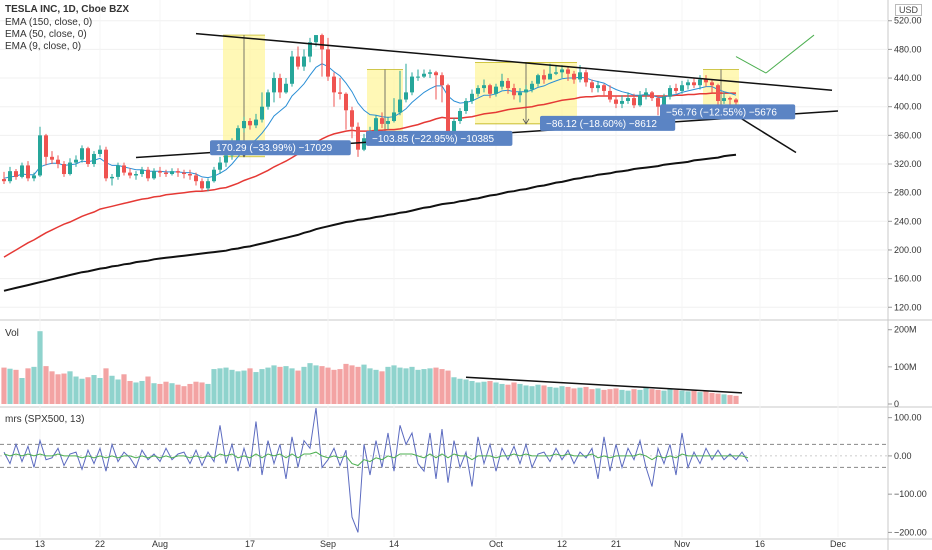 This screenshot has height=550, width=932. I want to click on price-tick-label: 320.00, so click(908, 164).